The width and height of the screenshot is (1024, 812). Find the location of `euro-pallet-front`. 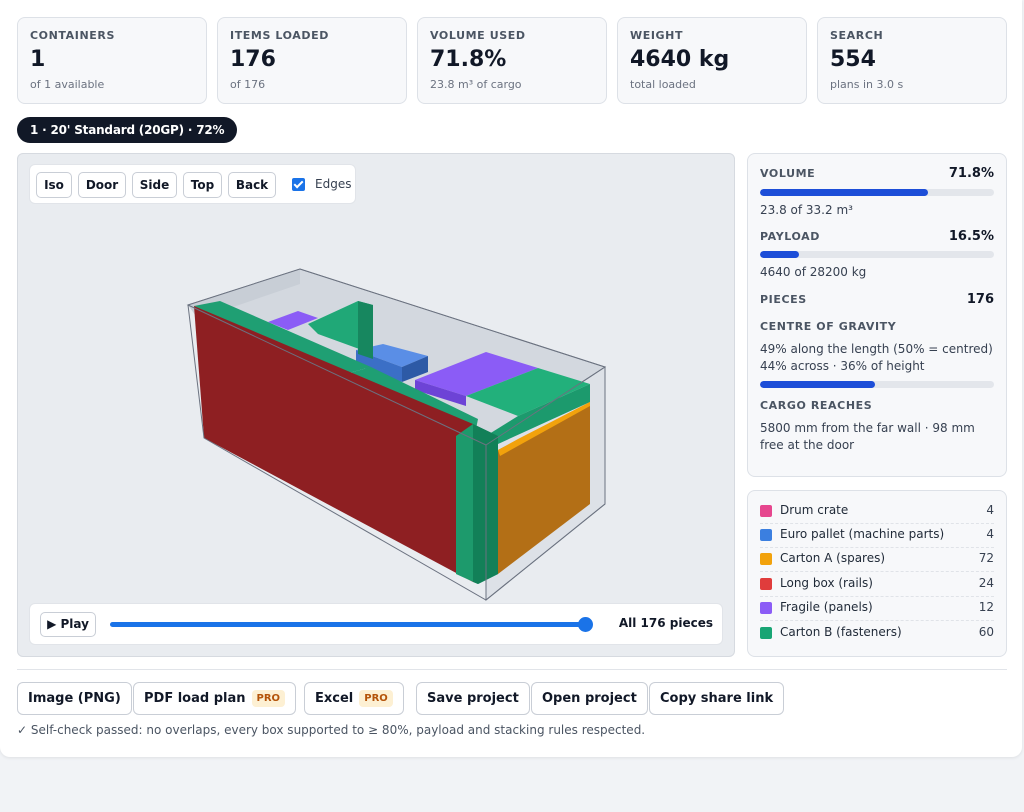

euro-pallet-front is located at coordinates (415, 369).